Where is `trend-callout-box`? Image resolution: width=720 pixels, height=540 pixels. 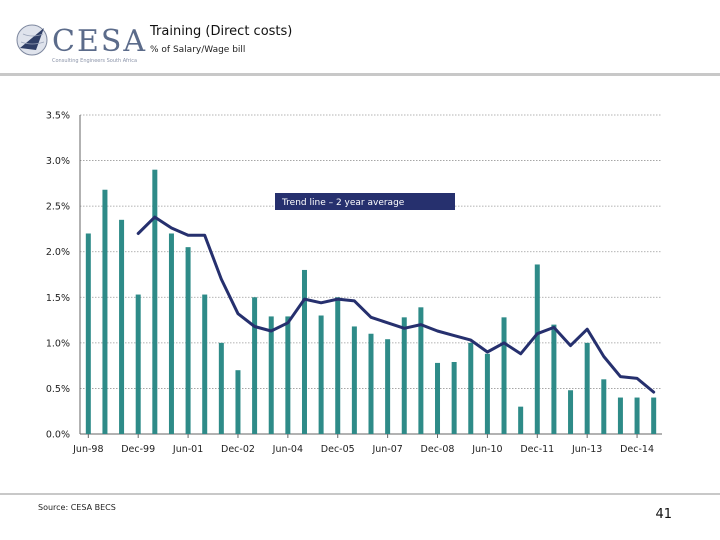 trend-callout-box is located at coordinates (365, 201).